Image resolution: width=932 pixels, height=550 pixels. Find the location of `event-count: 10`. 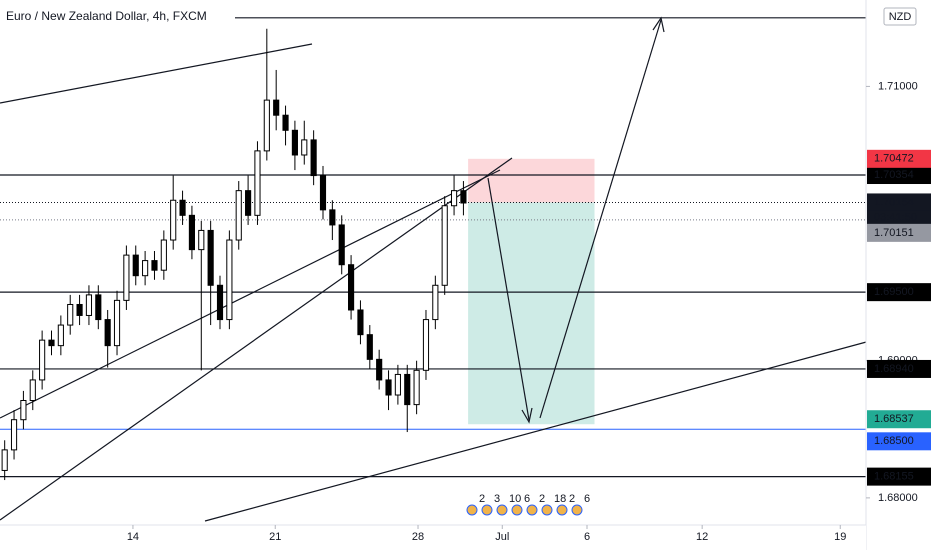

event-count: 10 is located at coordinates (515, 499).